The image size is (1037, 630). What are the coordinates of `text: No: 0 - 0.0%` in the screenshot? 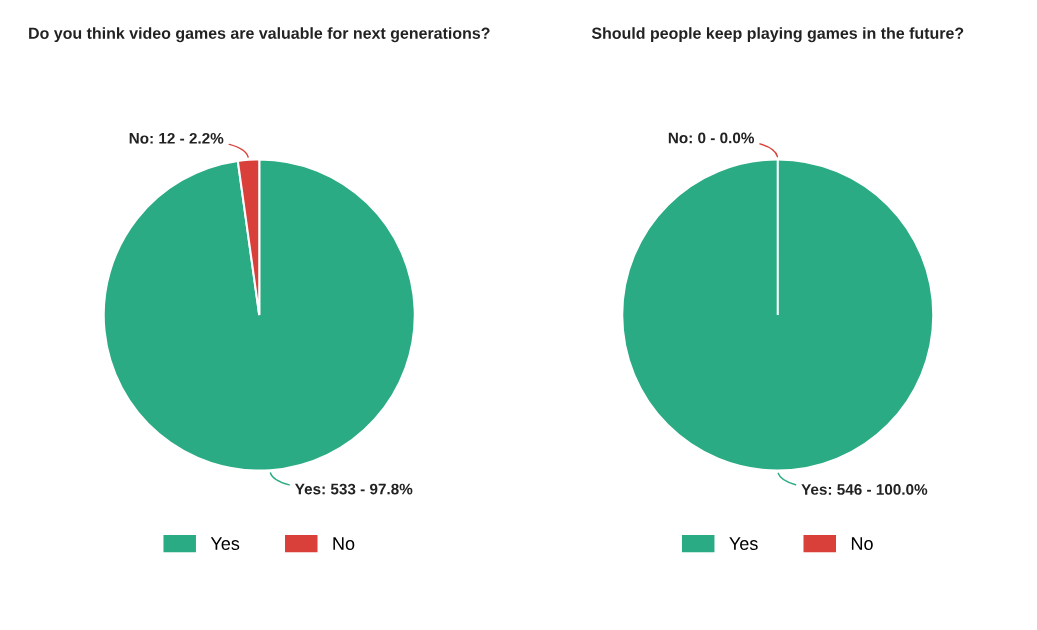 It's located at (711, 138).